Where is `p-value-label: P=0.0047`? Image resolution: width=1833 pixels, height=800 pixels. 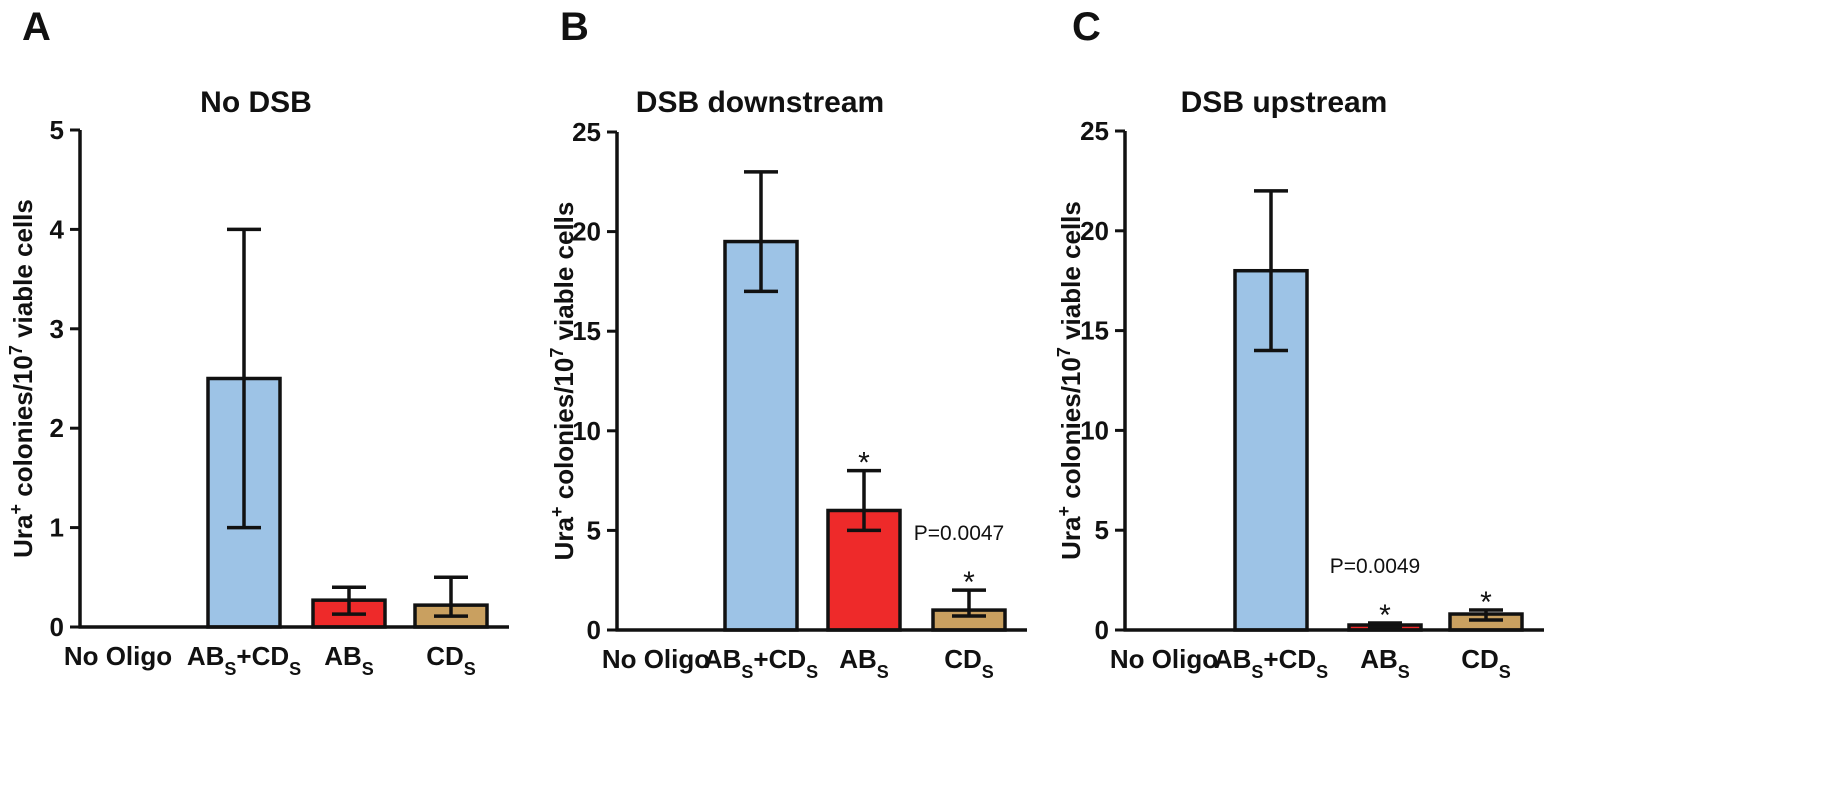
p-value-label: P=0.0047 is located at coordinates (959, 533).